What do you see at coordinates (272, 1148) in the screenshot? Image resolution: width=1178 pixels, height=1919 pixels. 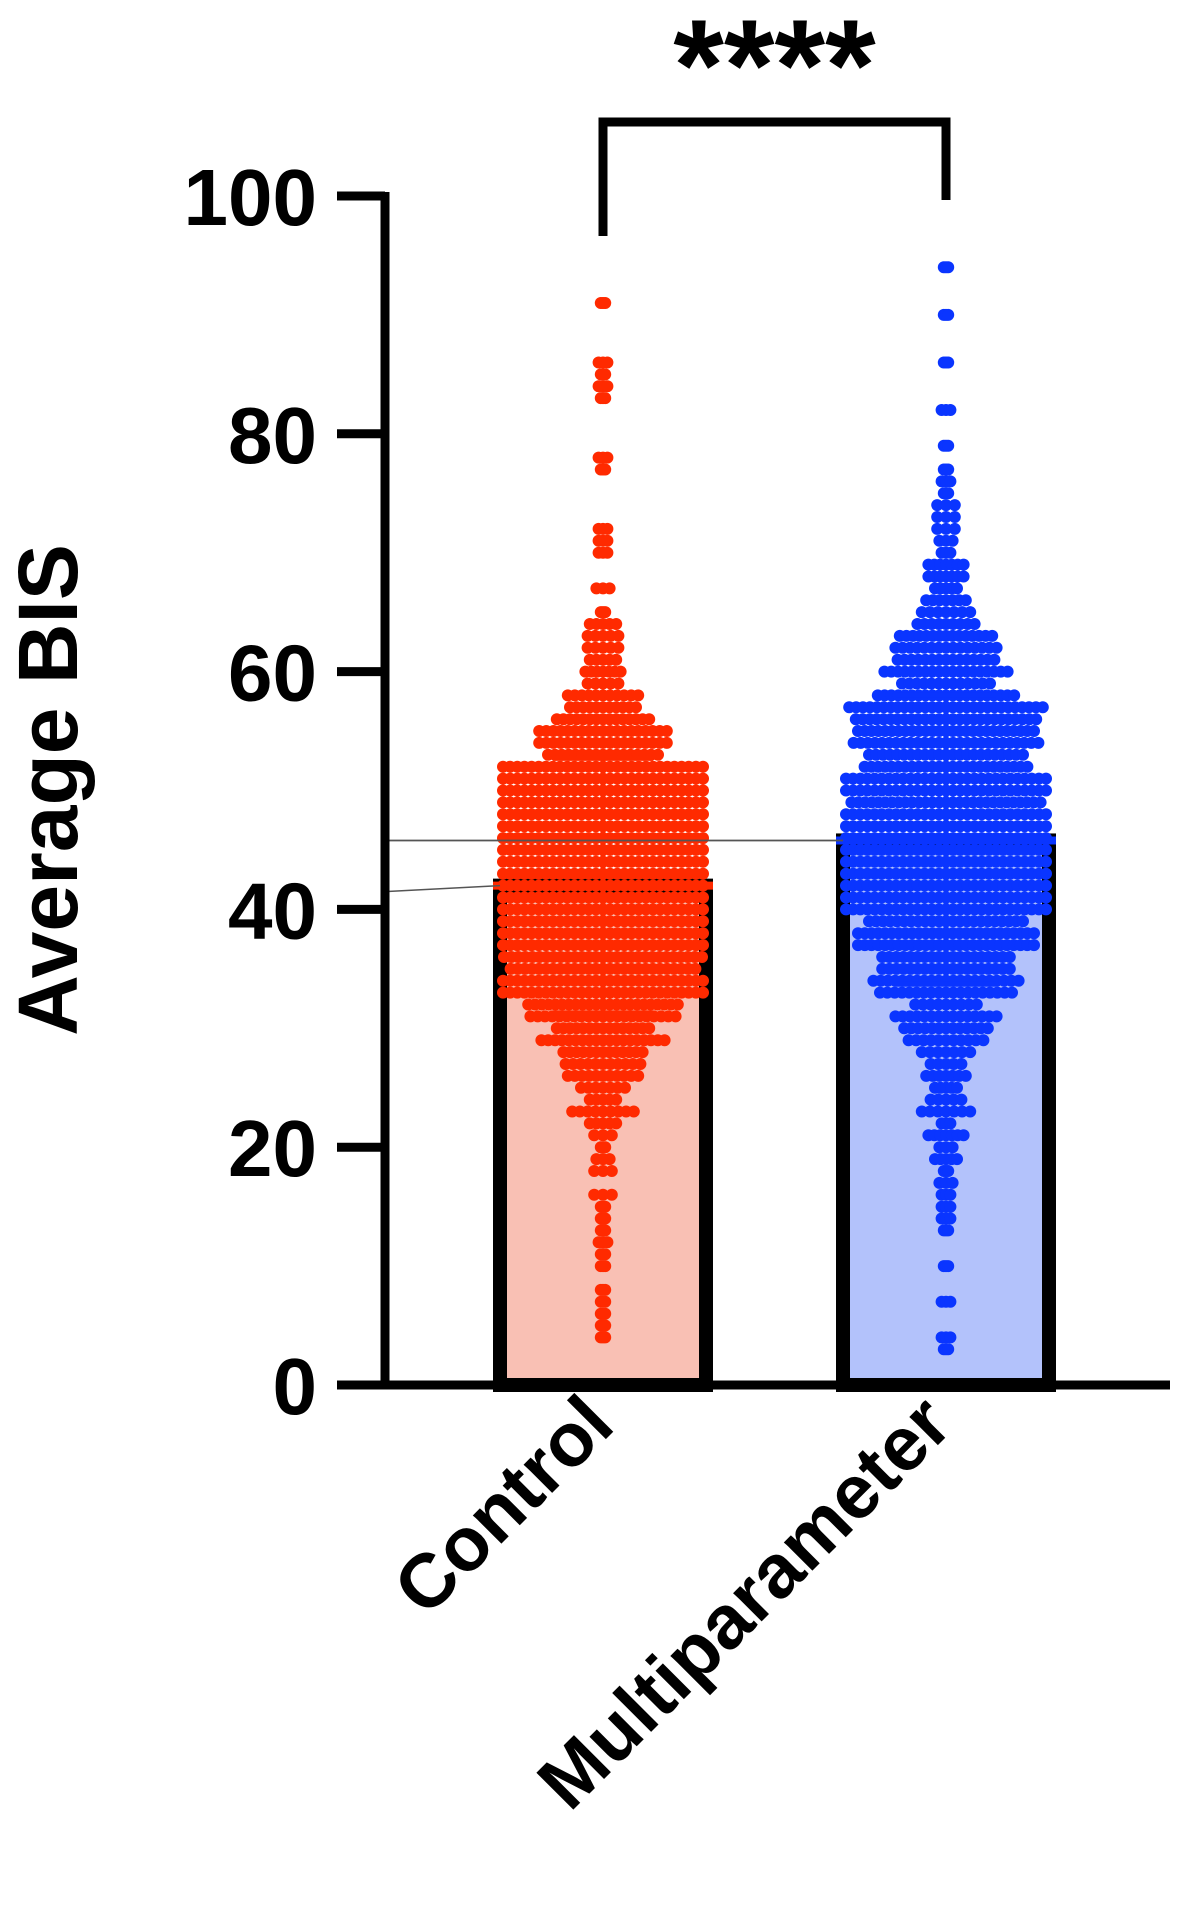 I see `y-tick-label: 20` at bounding box center [272, 1148].